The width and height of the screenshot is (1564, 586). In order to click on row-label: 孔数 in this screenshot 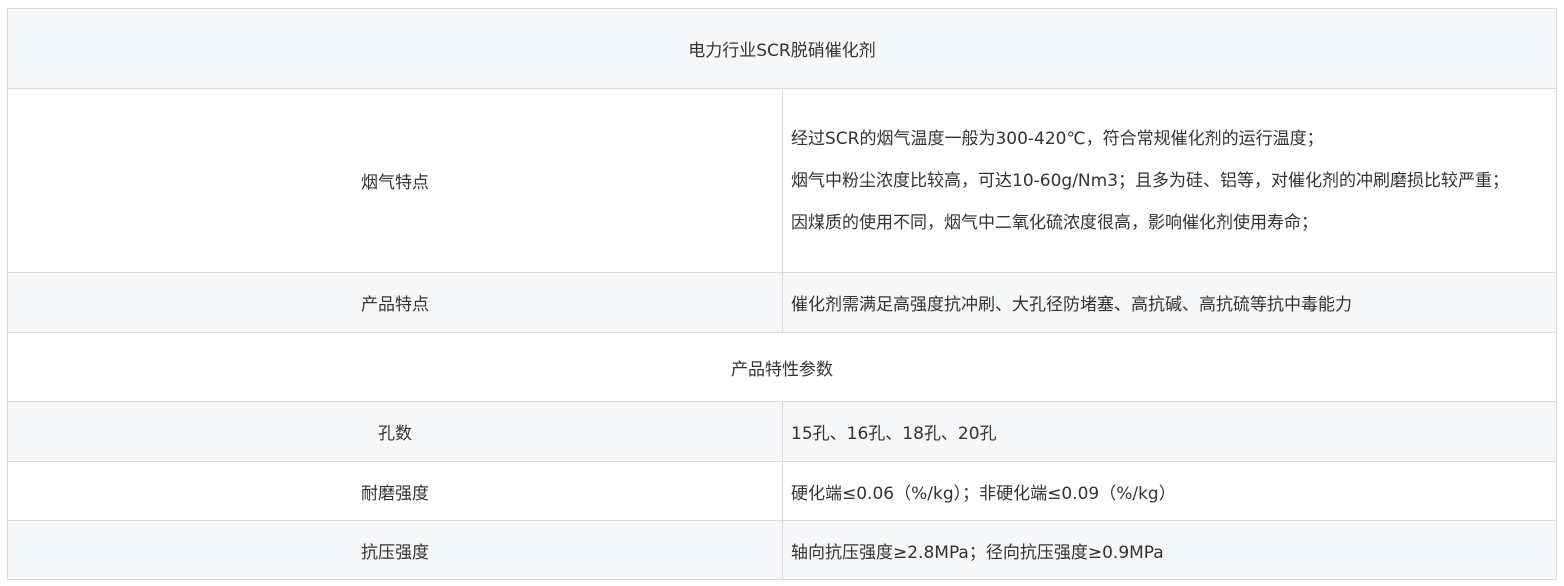, I will do `click(395, 431)`.